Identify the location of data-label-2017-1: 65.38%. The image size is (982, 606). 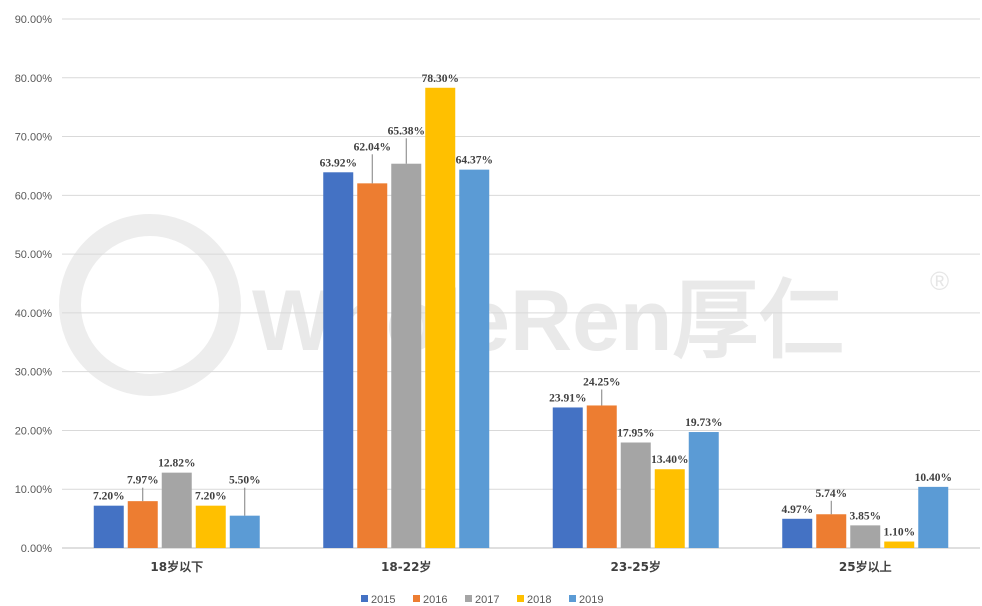
(406, 131).